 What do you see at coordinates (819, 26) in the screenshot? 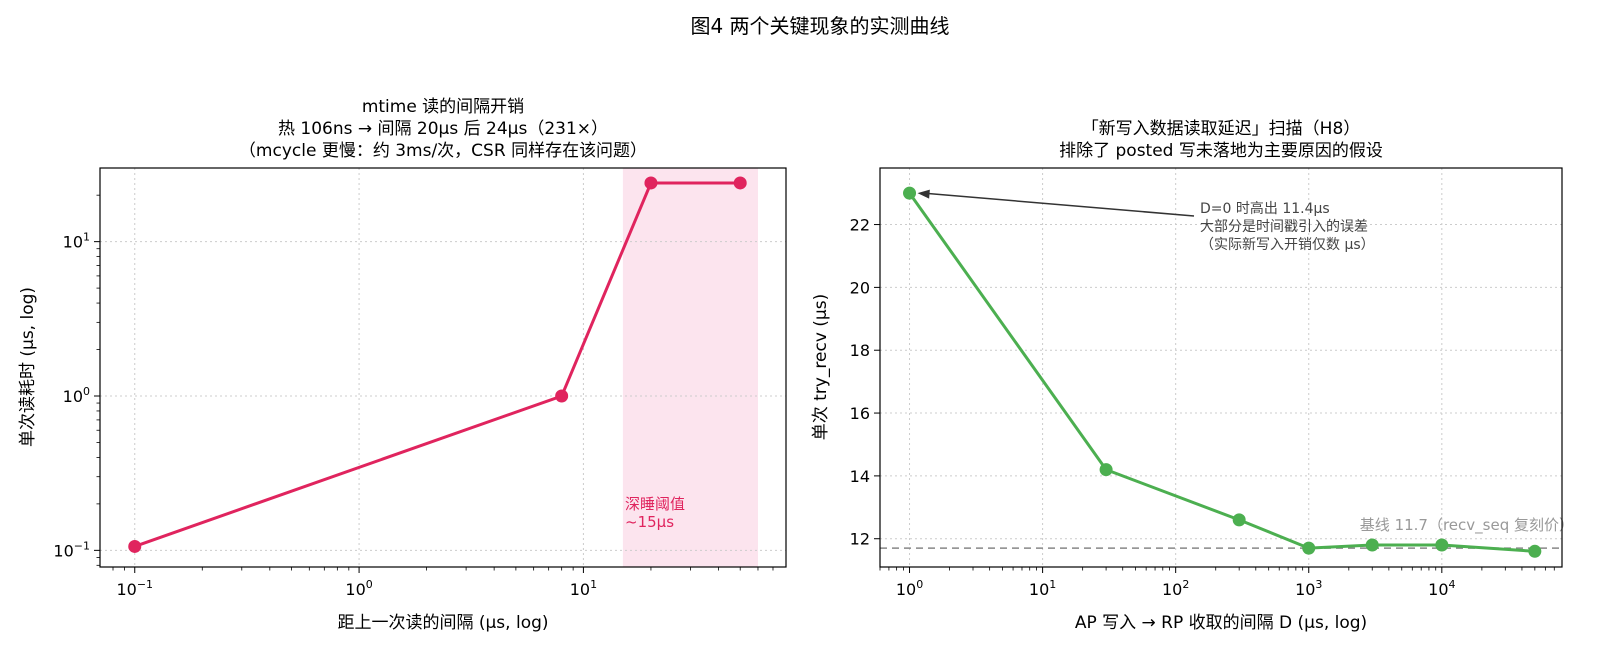
I see `figure-suptitle: 图4 两个关键现象的实测曲线` at bounding box center [819, 26].